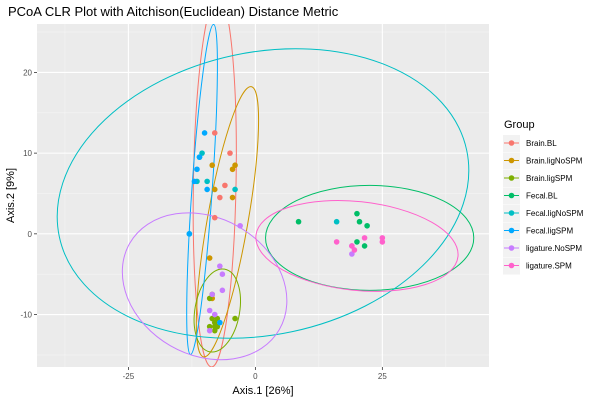 The image size is (600, 405). Describe the element at coordinates (382, 376) in the screenshot. I see `x-tick-label: 25` at that location.